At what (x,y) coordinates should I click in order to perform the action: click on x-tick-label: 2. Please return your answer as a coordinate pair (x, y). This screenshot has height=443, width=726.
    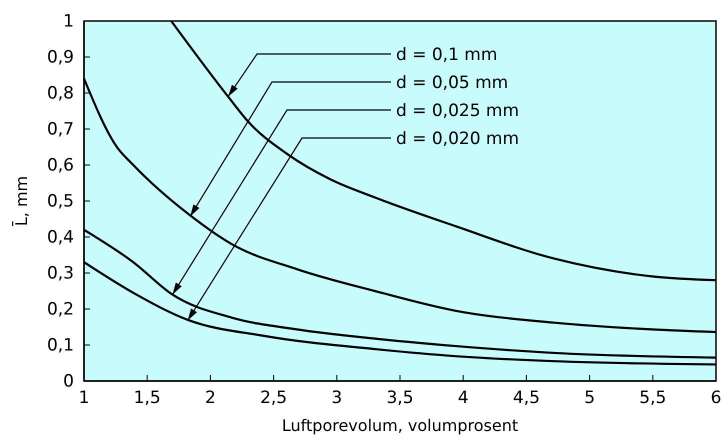
    Looking at the image, I should click on (210, 398).